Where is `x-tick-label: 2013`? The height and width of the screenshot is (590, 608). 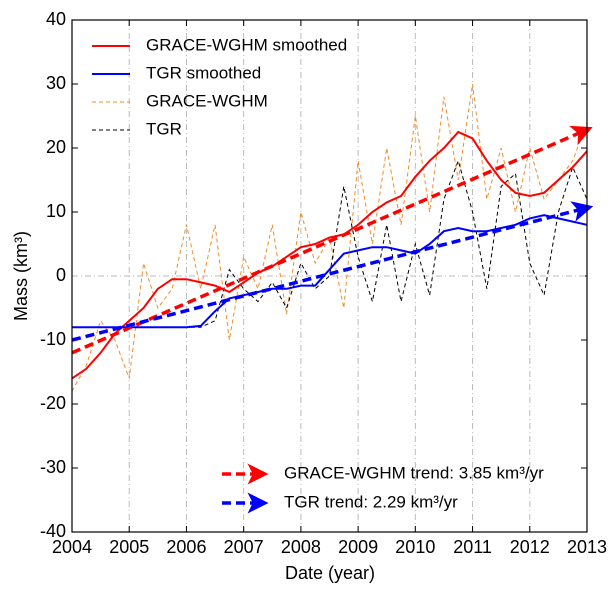
x-tick-label: 2013 is located at coordinates (587, 547).